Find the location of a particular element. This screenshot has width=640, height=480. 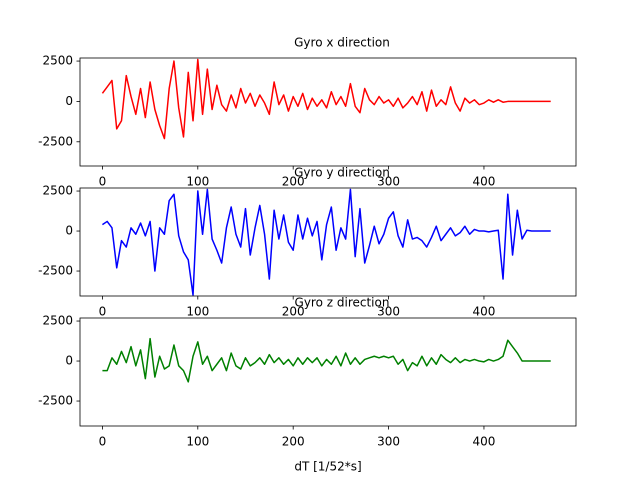

x-axis-label: dT [1/52*s] is located at coordinates (327, 467).